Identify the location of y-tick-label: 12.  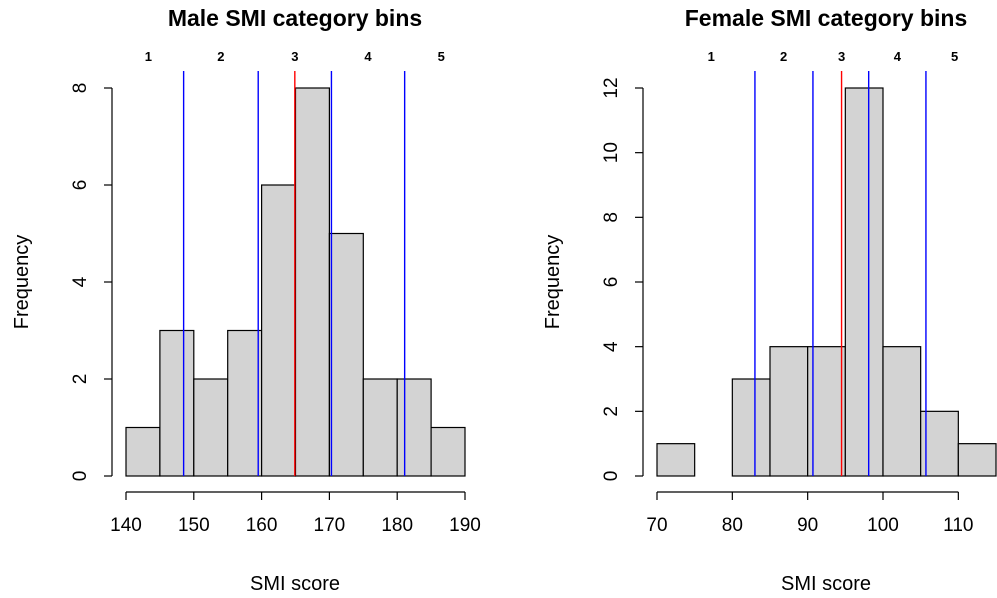
(611, 87).